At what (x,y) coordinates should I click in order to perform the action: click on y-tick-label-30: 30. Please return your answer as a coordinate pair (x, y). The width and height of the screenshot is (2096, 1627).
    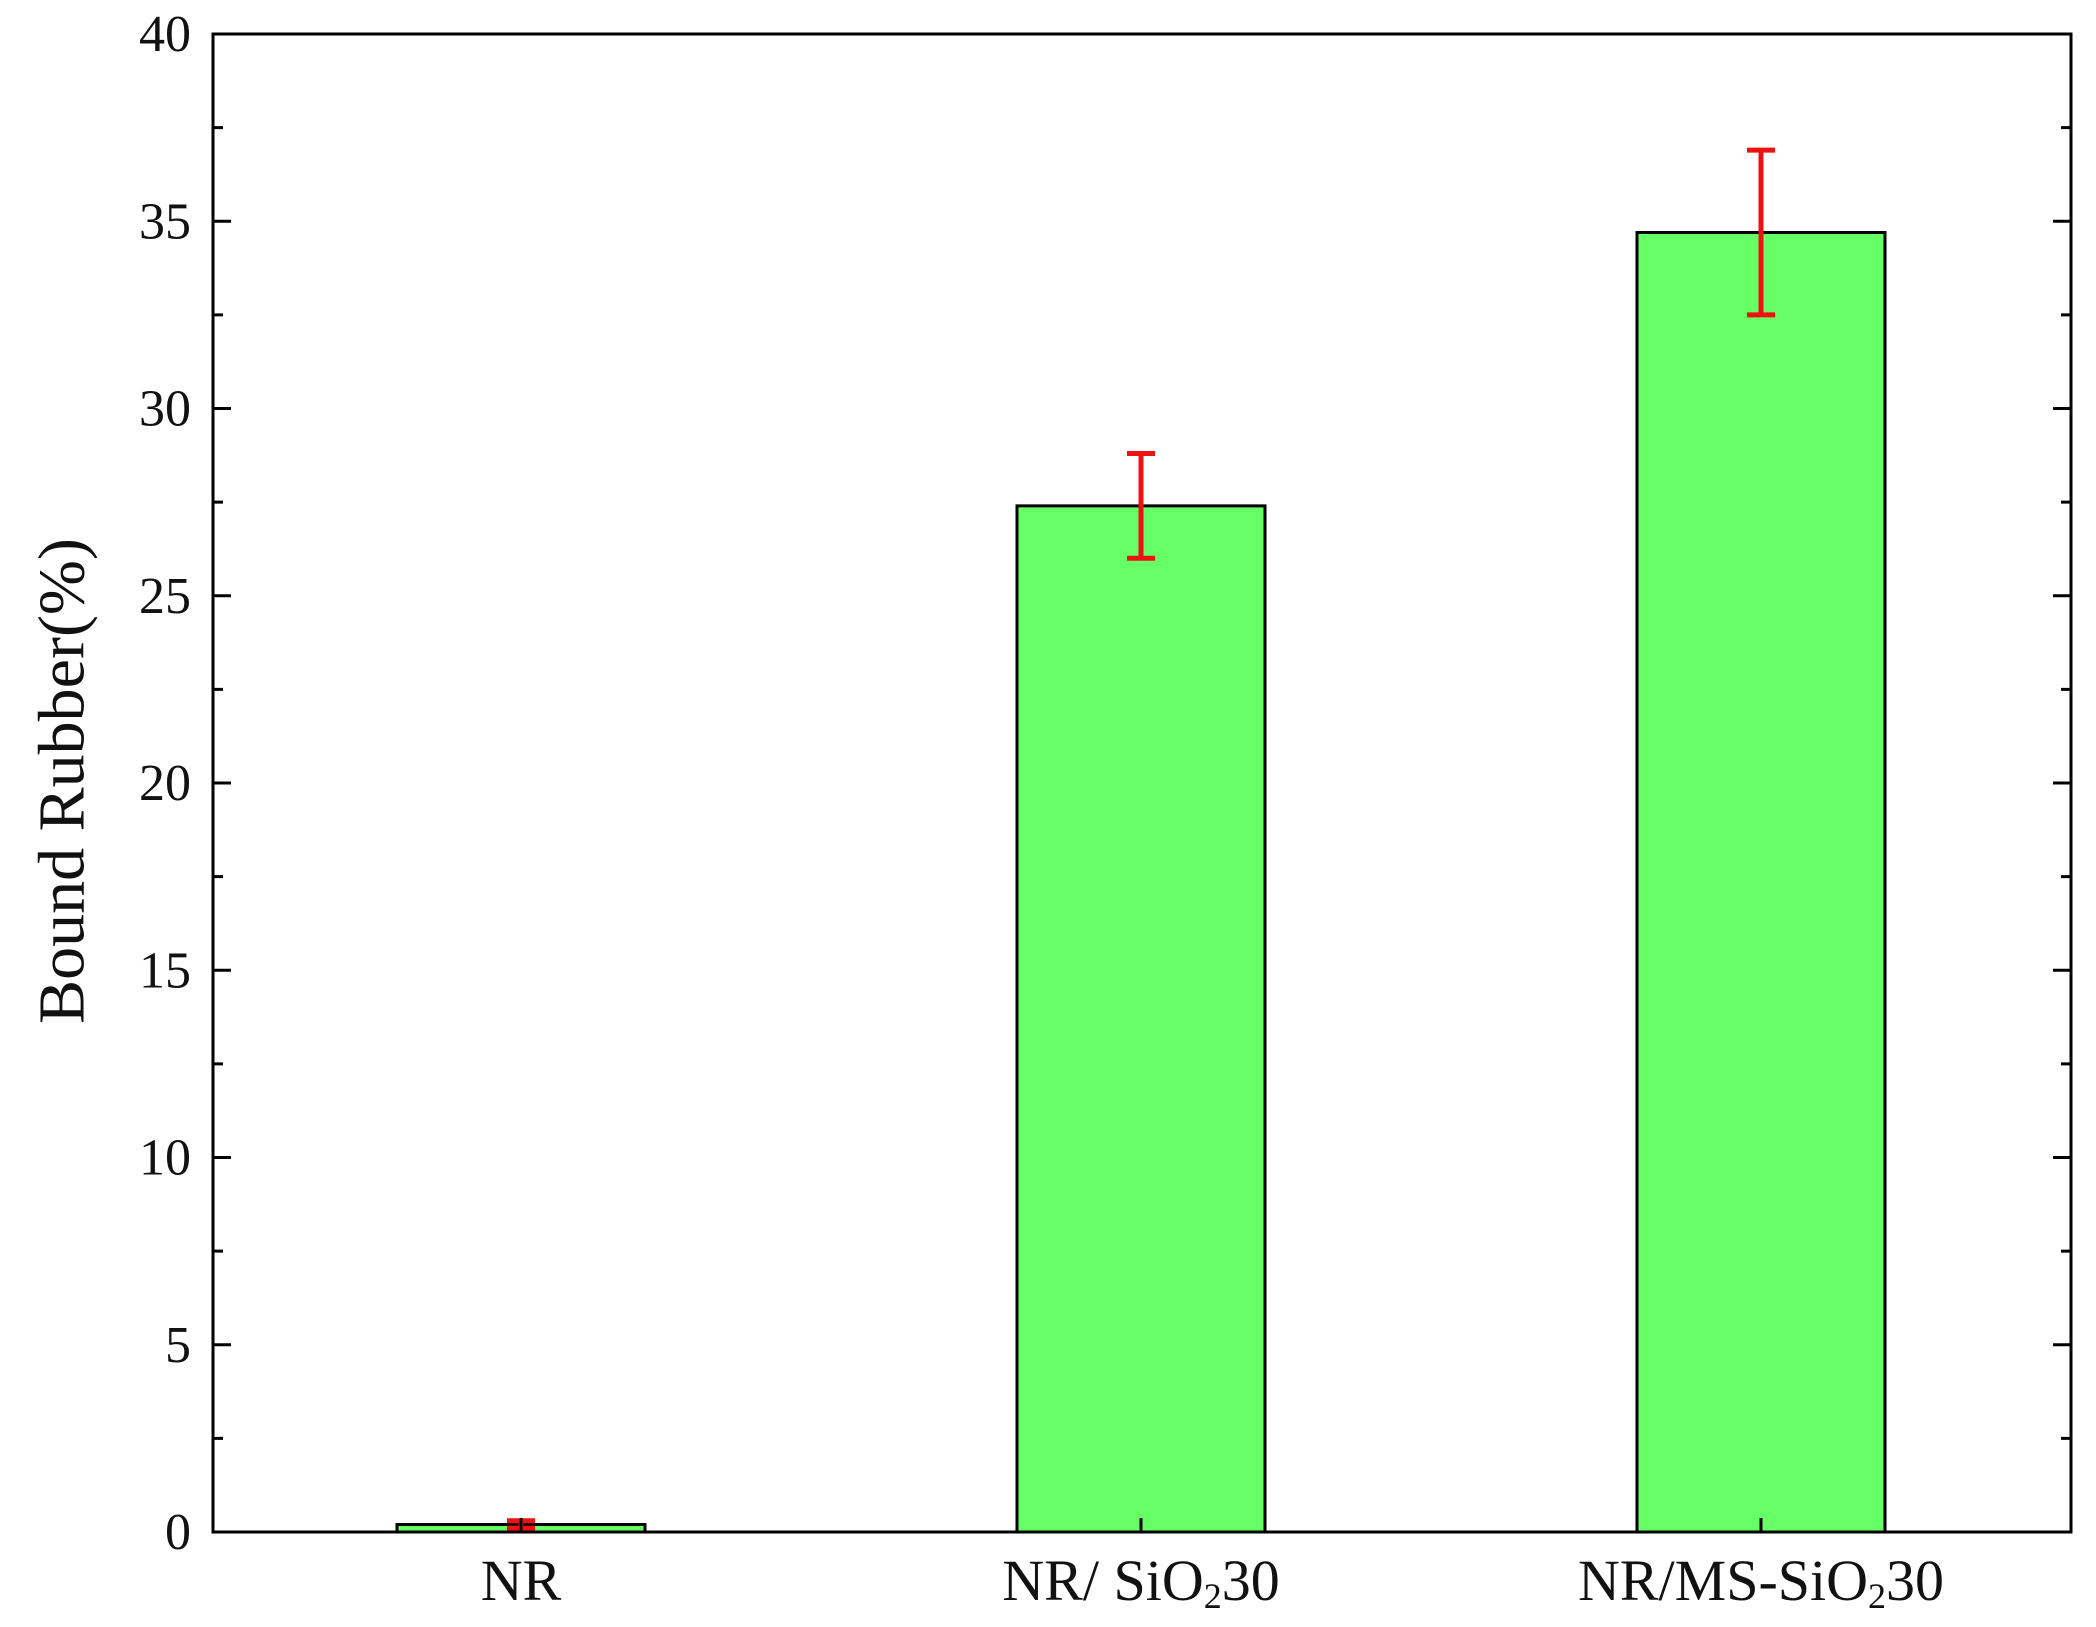
    Looking at the image, I should click on (165, 409).